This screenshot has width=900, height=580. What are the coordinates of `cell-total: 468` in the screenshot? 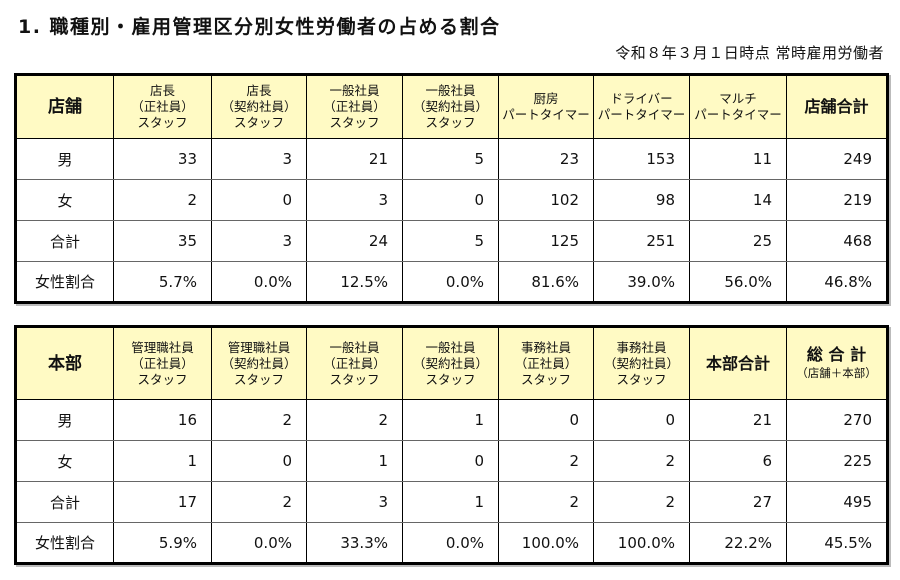 It's located at (837, 241).